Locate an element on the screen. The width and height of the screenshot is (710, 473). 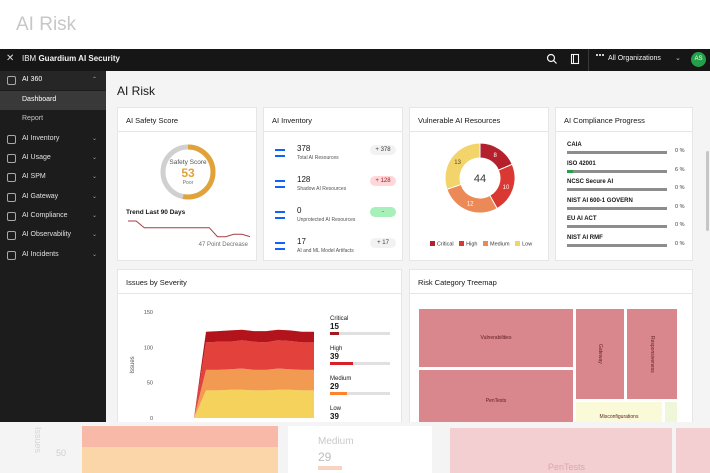
legend-label: Low is located at coordinates (527, 244).